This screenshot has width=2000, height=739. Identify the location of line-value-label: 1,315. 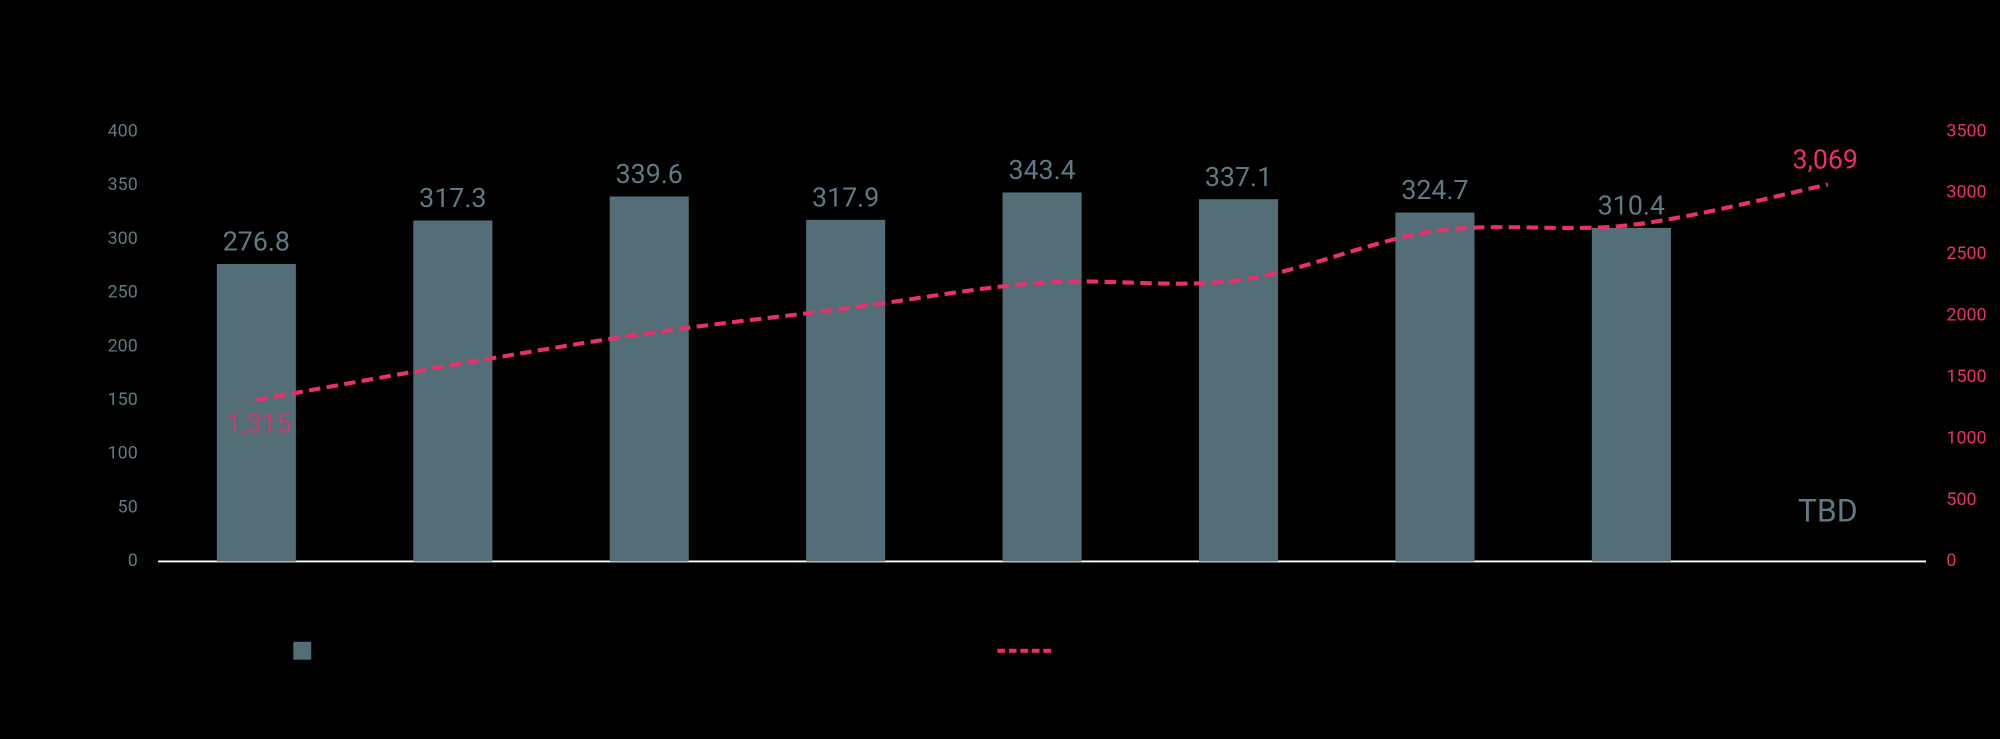
(258, 424).